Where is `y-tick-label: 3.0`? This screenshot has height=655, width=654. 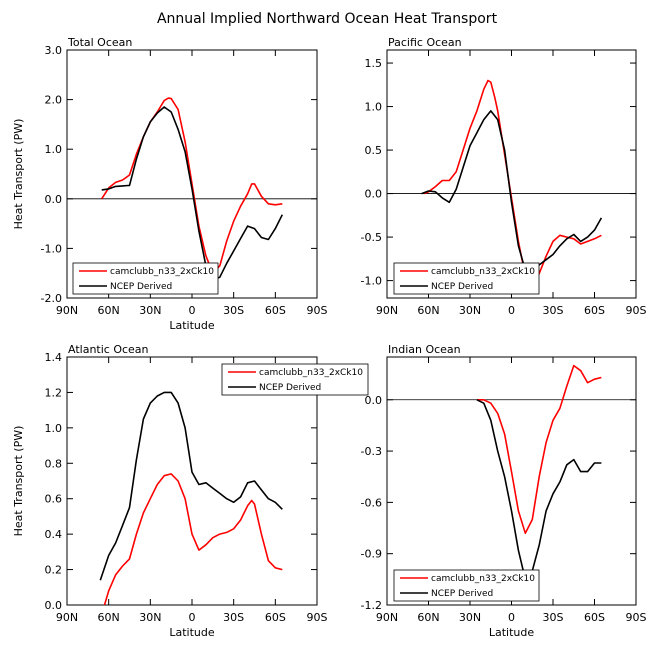 y-tick-label: 3.0 is located at coordinates (54, 50).